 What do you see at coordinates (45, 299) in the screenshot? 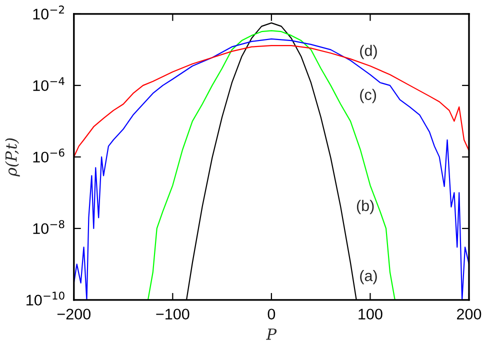
I see `y-tick-label: 10$^{−10}$` at bounding box center [45, 299].